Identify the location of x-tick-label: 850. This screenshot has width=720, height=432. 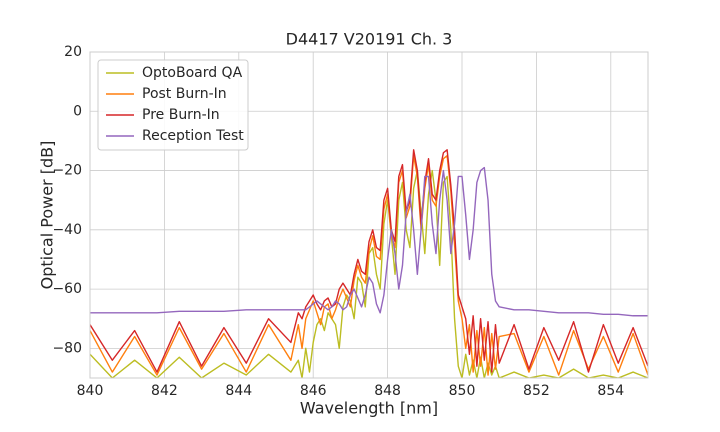
(462, 391).